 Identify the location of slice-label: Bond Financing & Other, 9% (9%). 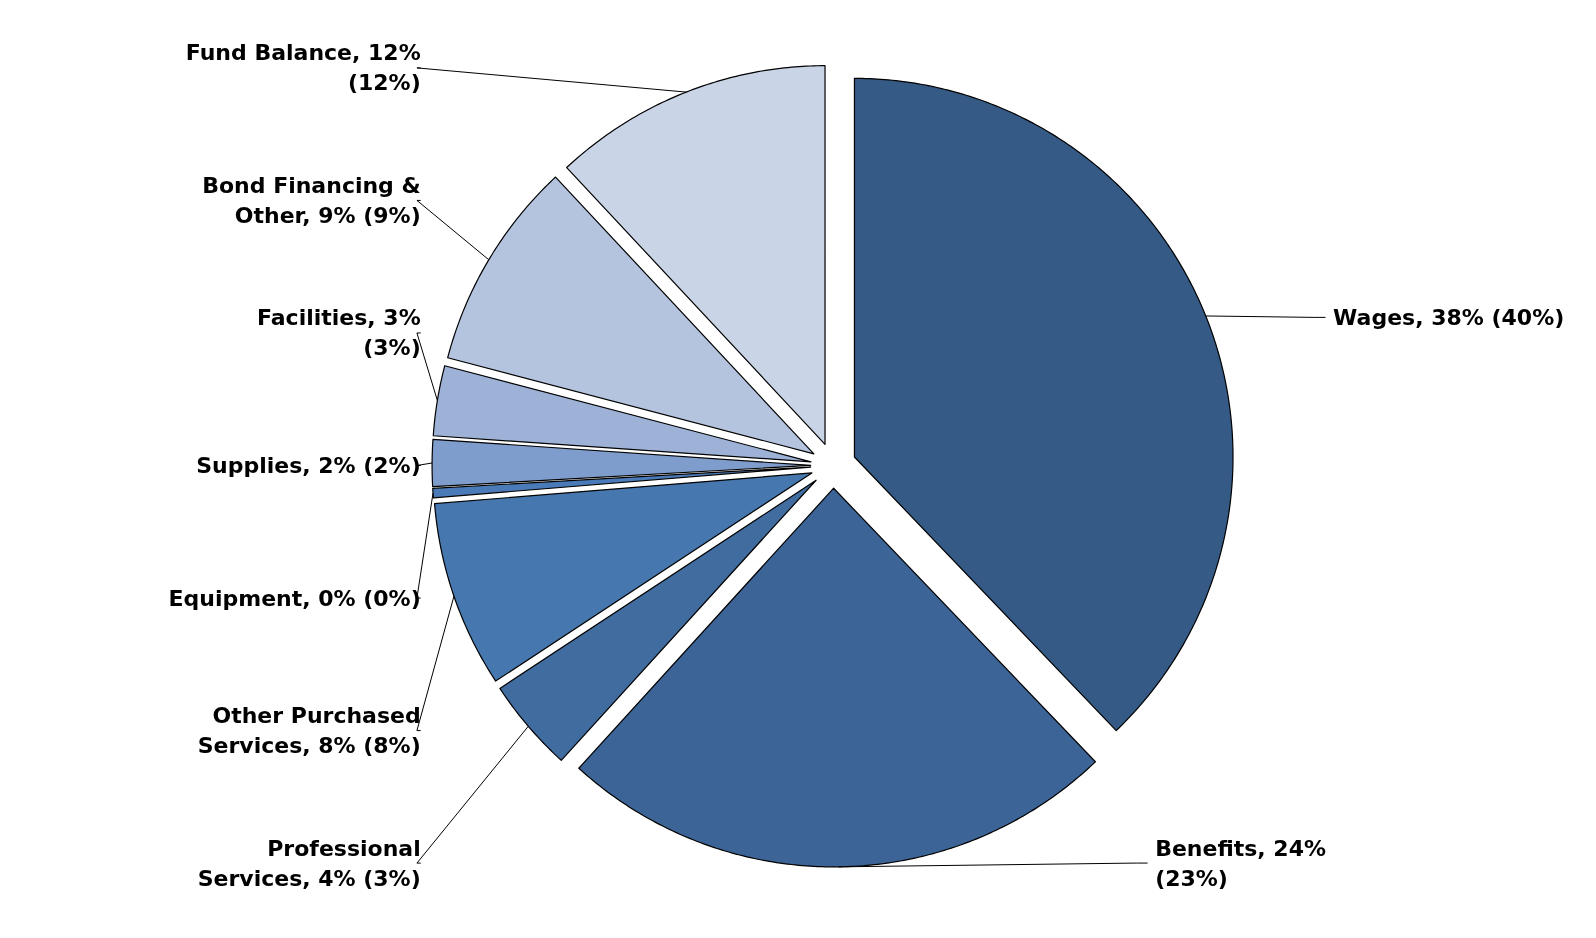
(311, 200).